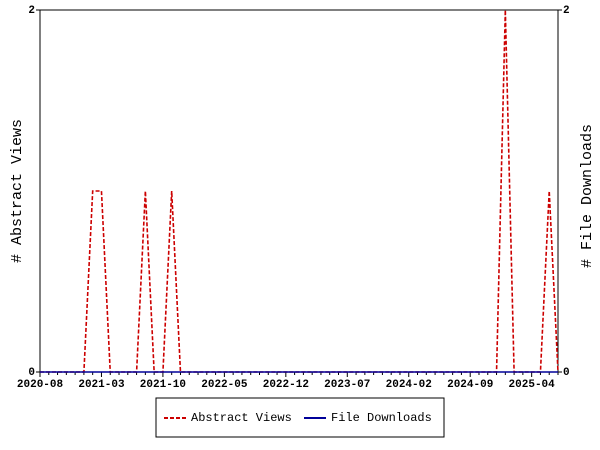 This screenshot has height=450, width=600. What do you see at coordinates (409, 385) in the screenshot?
I see `x-tick-label: 2024-02` at bounding box center [409, 385].